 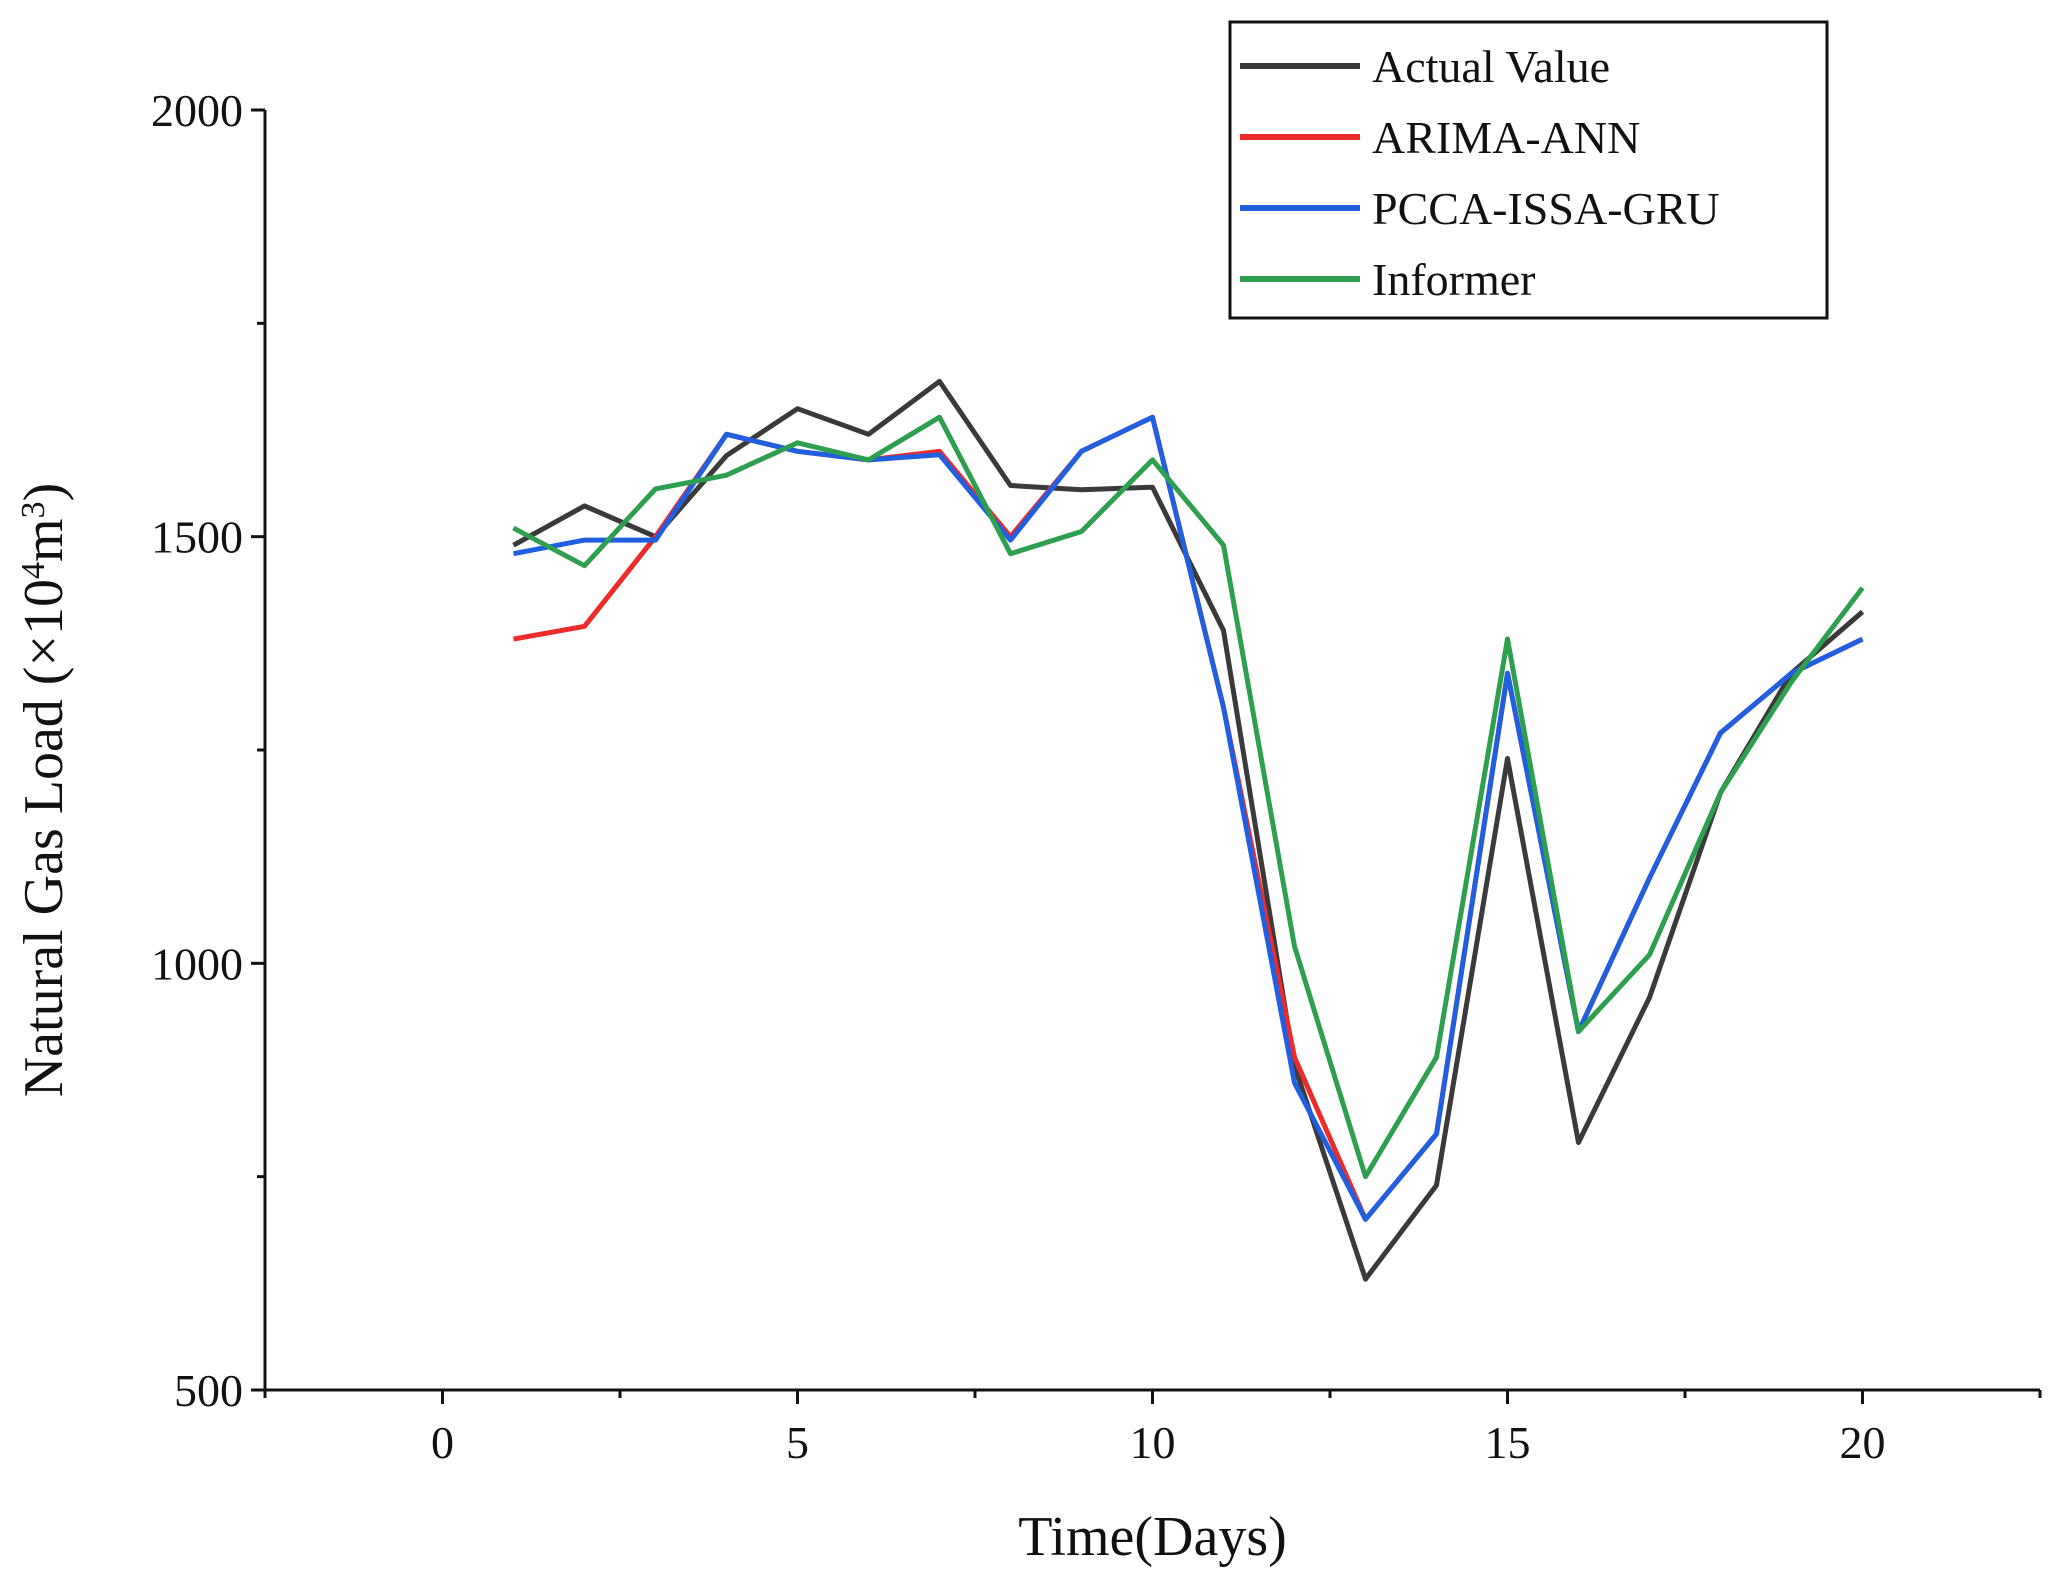 I want to click on x-axis-ticks: 0 5 10 15 20, so click(x=1152, y=1429).